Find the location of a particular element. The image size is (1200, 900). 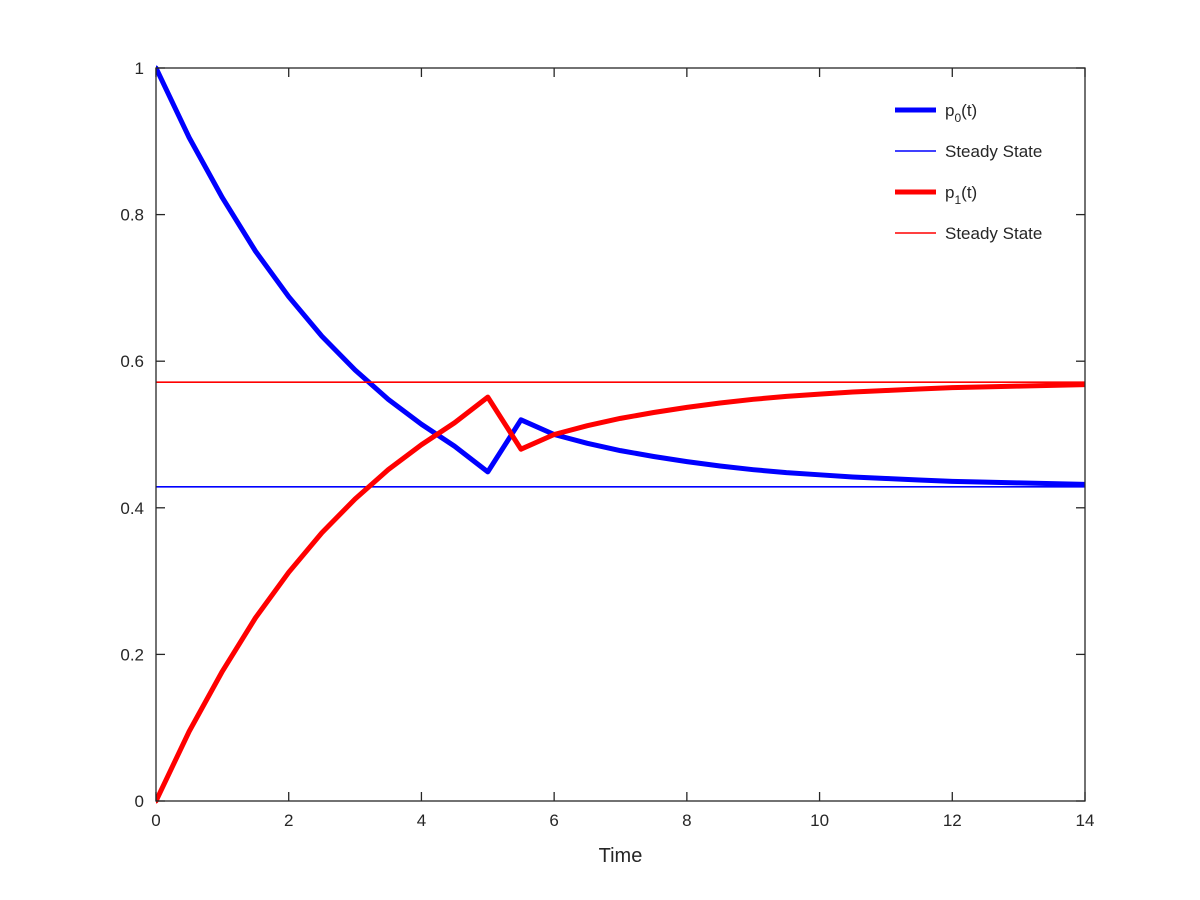

legend-label-2: p1(t) is located at coordinates (961, 195).